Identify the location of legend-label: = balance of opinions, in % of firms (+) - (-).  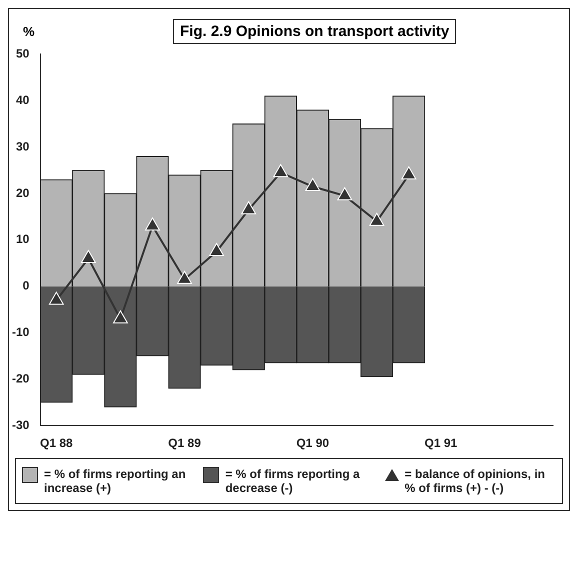
(475, 481).